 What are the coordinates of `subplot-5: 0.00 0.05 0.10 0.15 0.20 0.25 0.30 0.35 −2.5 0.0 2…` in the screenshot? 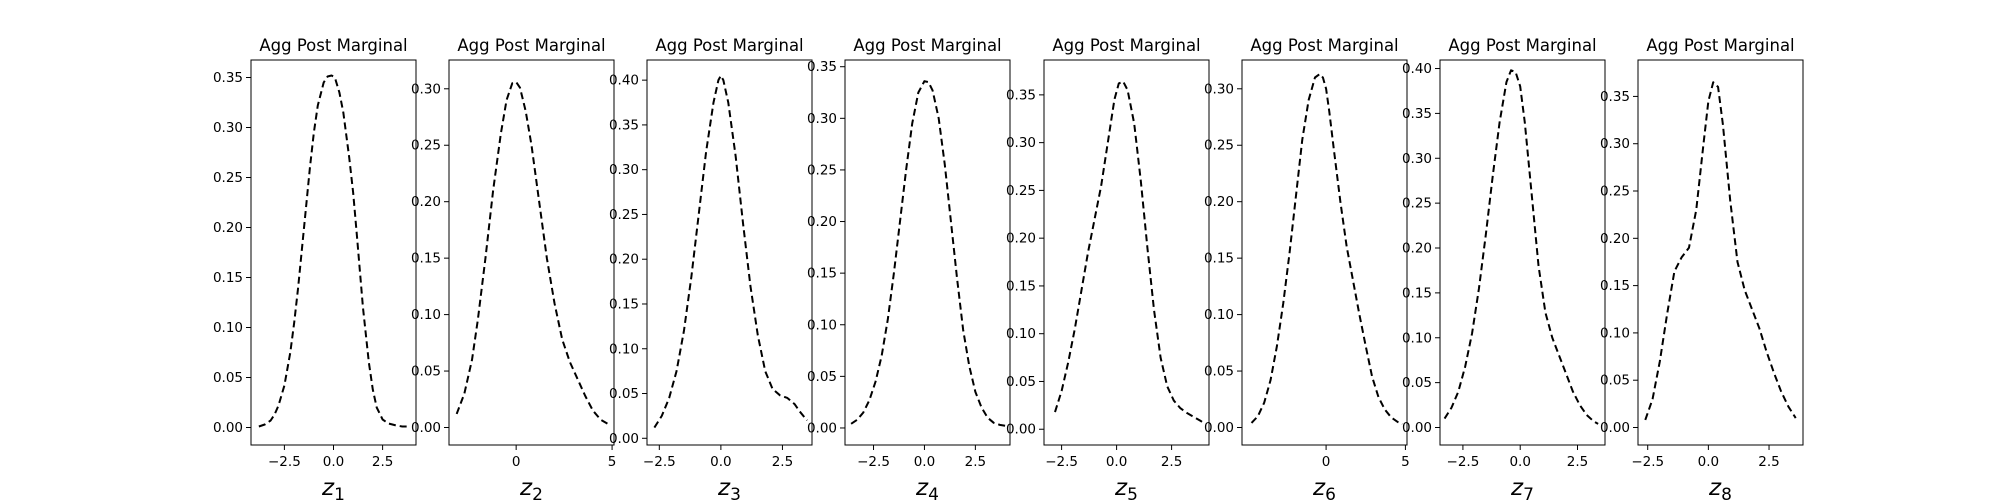 It's located at (1108, 268).